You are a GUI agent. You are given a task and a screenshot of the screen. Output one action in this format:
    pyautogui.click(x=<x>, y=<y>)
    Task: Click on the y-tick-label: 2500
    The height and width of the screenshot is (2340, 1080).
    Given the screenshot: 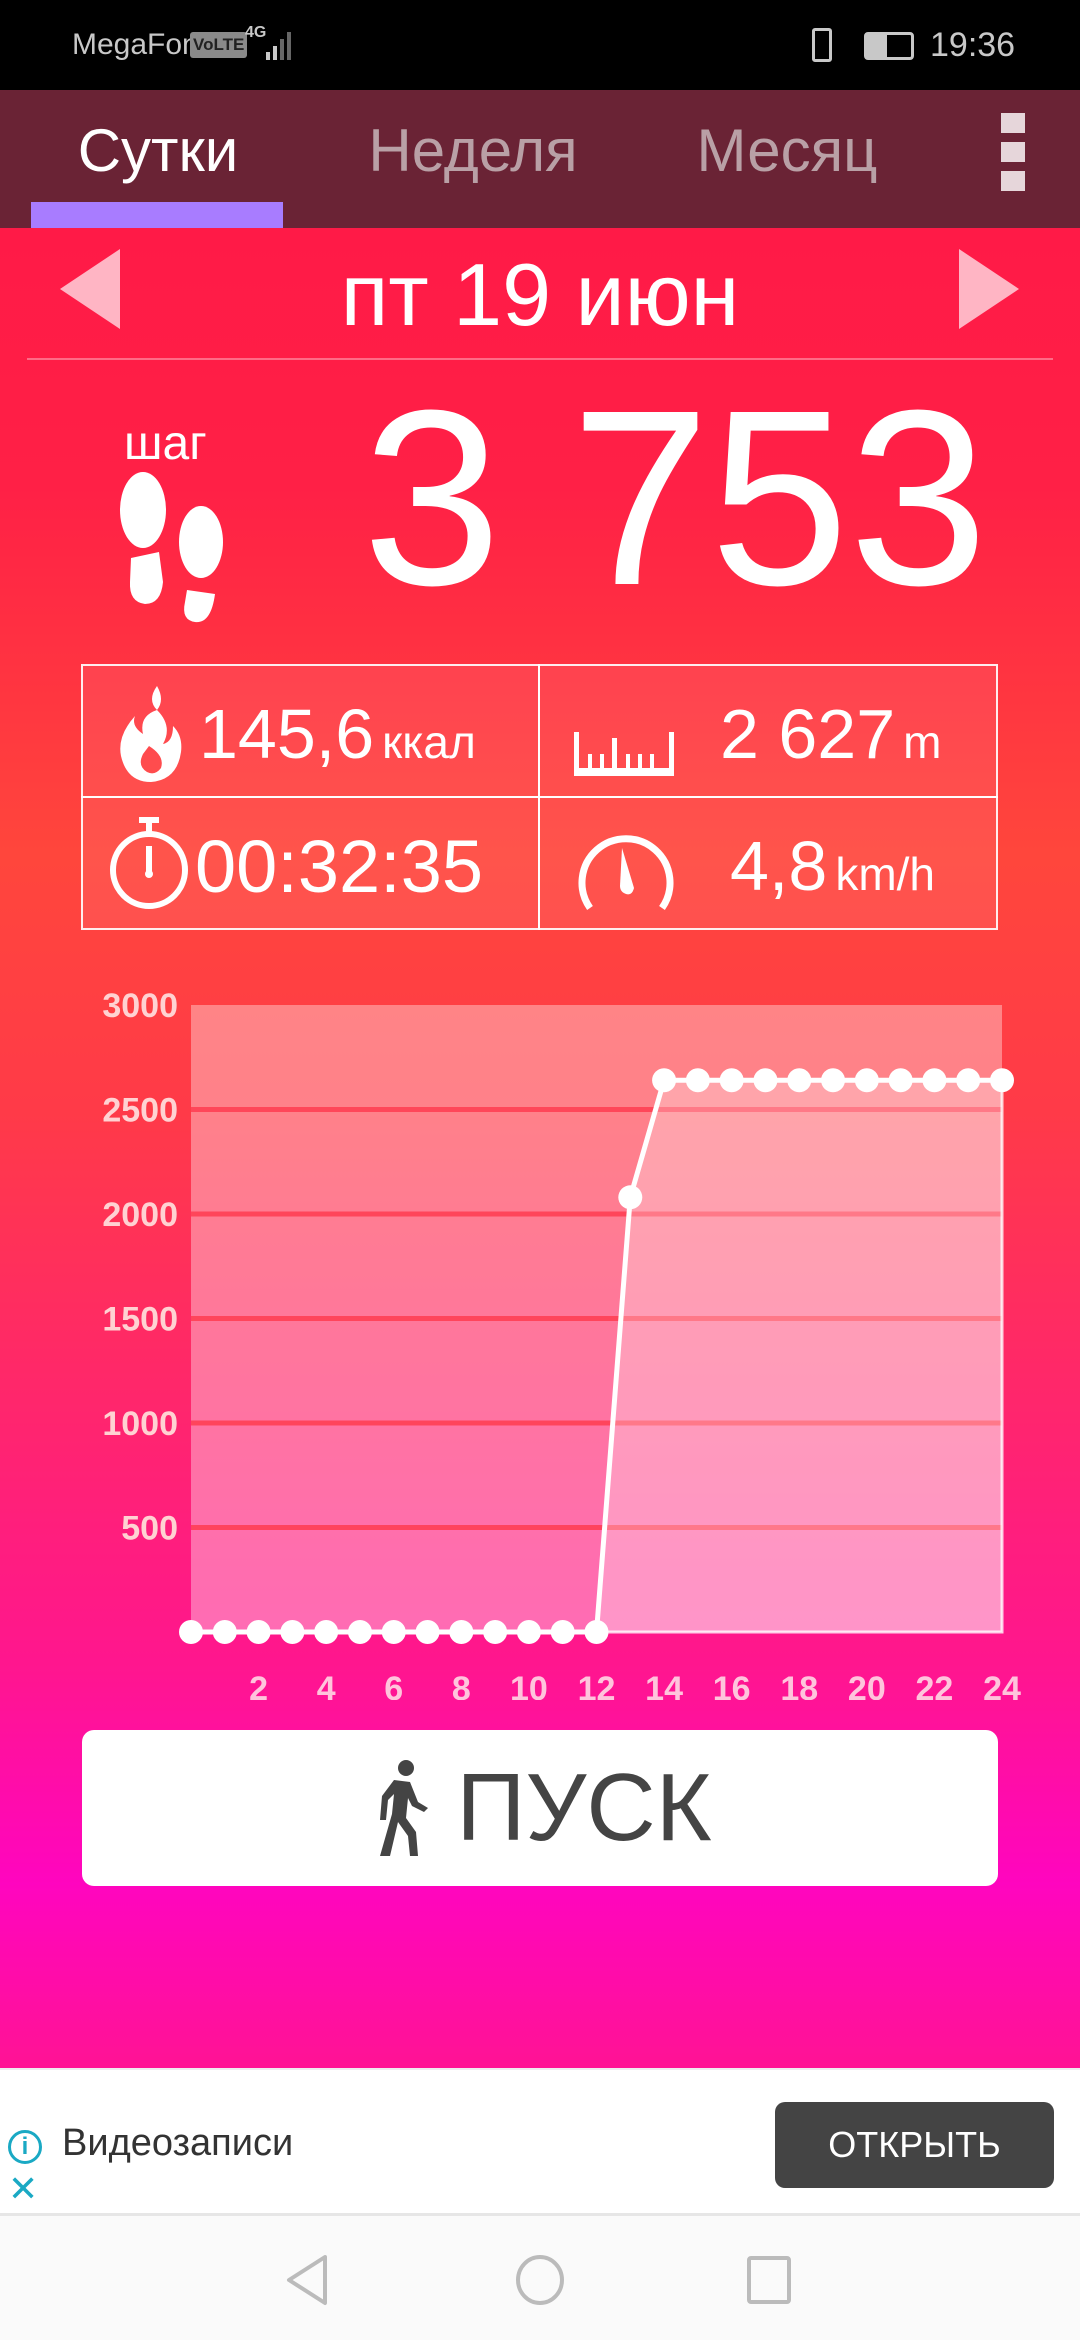 What is the action you would take?
    pyautogui.click(x=140, y=1111)
    